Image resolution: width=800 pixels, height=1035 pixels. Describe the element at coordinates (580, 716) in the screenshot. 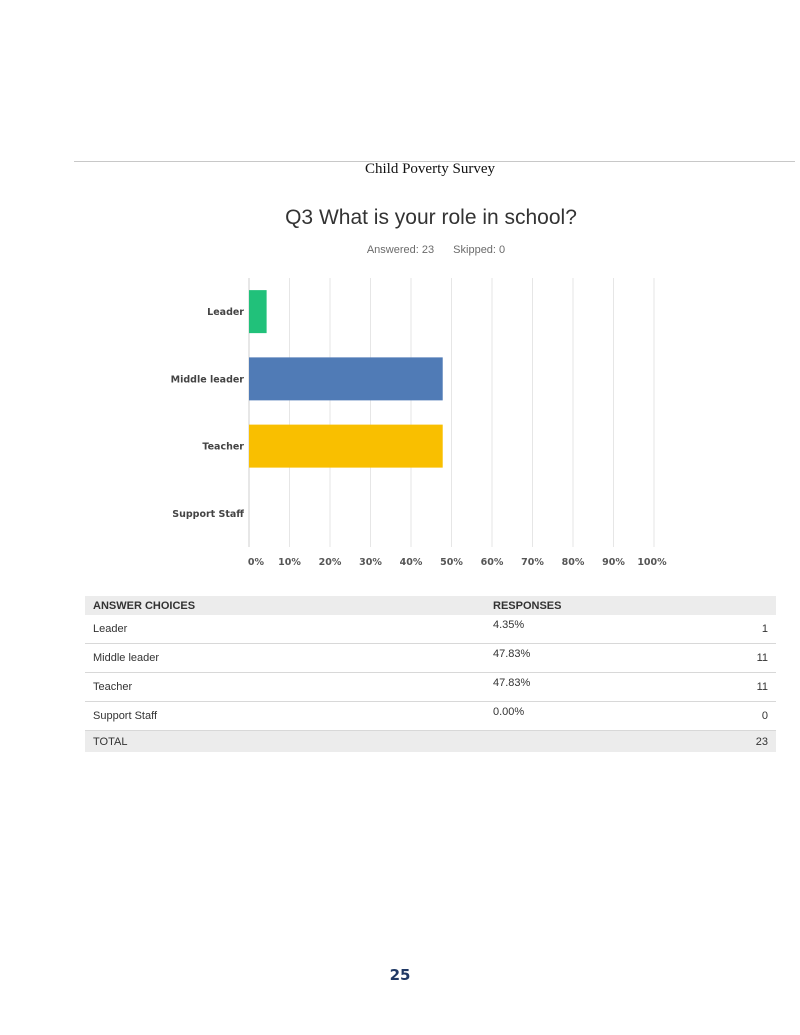

I see `percent-cell: 0.00%` at that location.